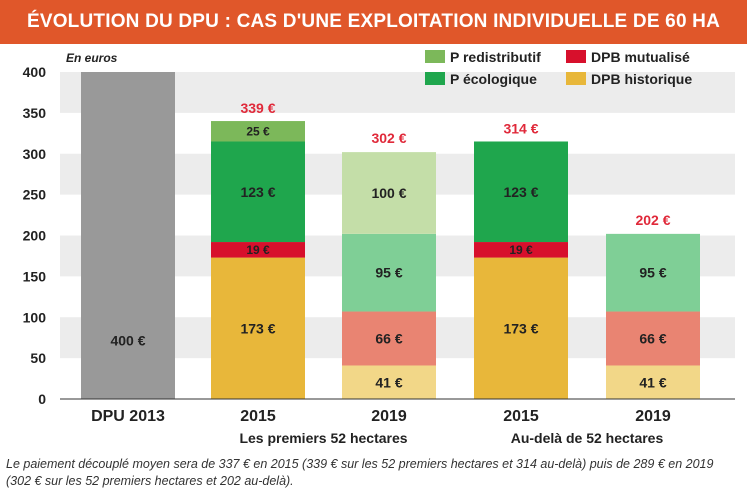  I want to click on segment-value-label: 400 €, so click(127, 341).